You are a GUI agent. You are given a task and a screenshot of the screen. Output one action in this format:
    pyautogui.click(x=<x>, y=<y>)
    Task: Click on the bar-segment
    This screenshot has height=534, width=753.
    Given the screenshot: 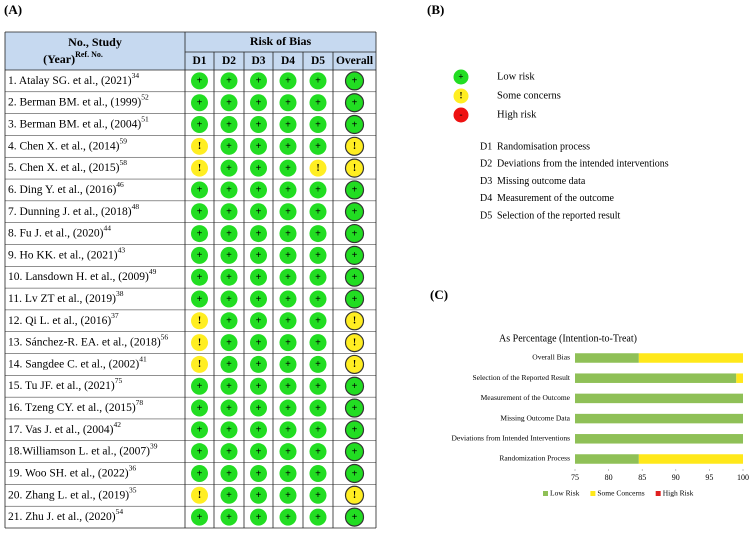 What is the action you would take?
    pyautogui.click(x=659, y=439)
    